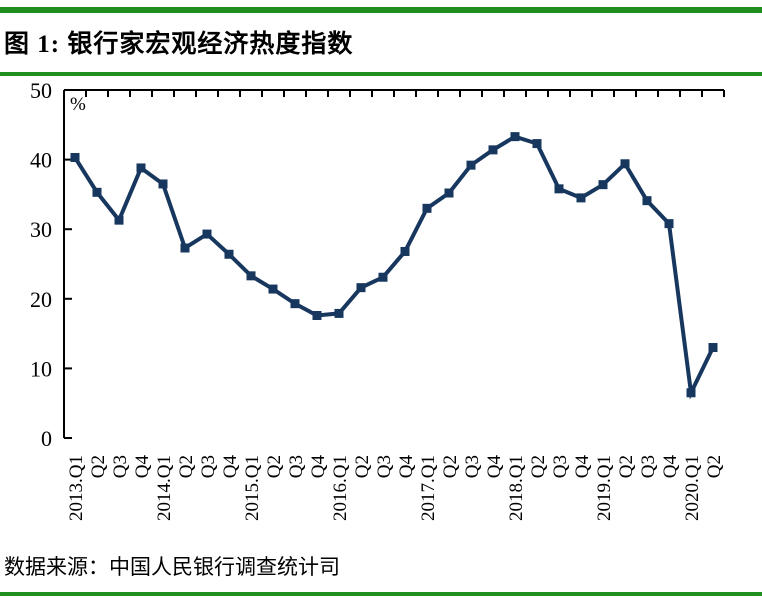  Describe the element at coordinates (428, 488) in the screenshot. I see `x-tick-label: 2017.Q1` at that location.